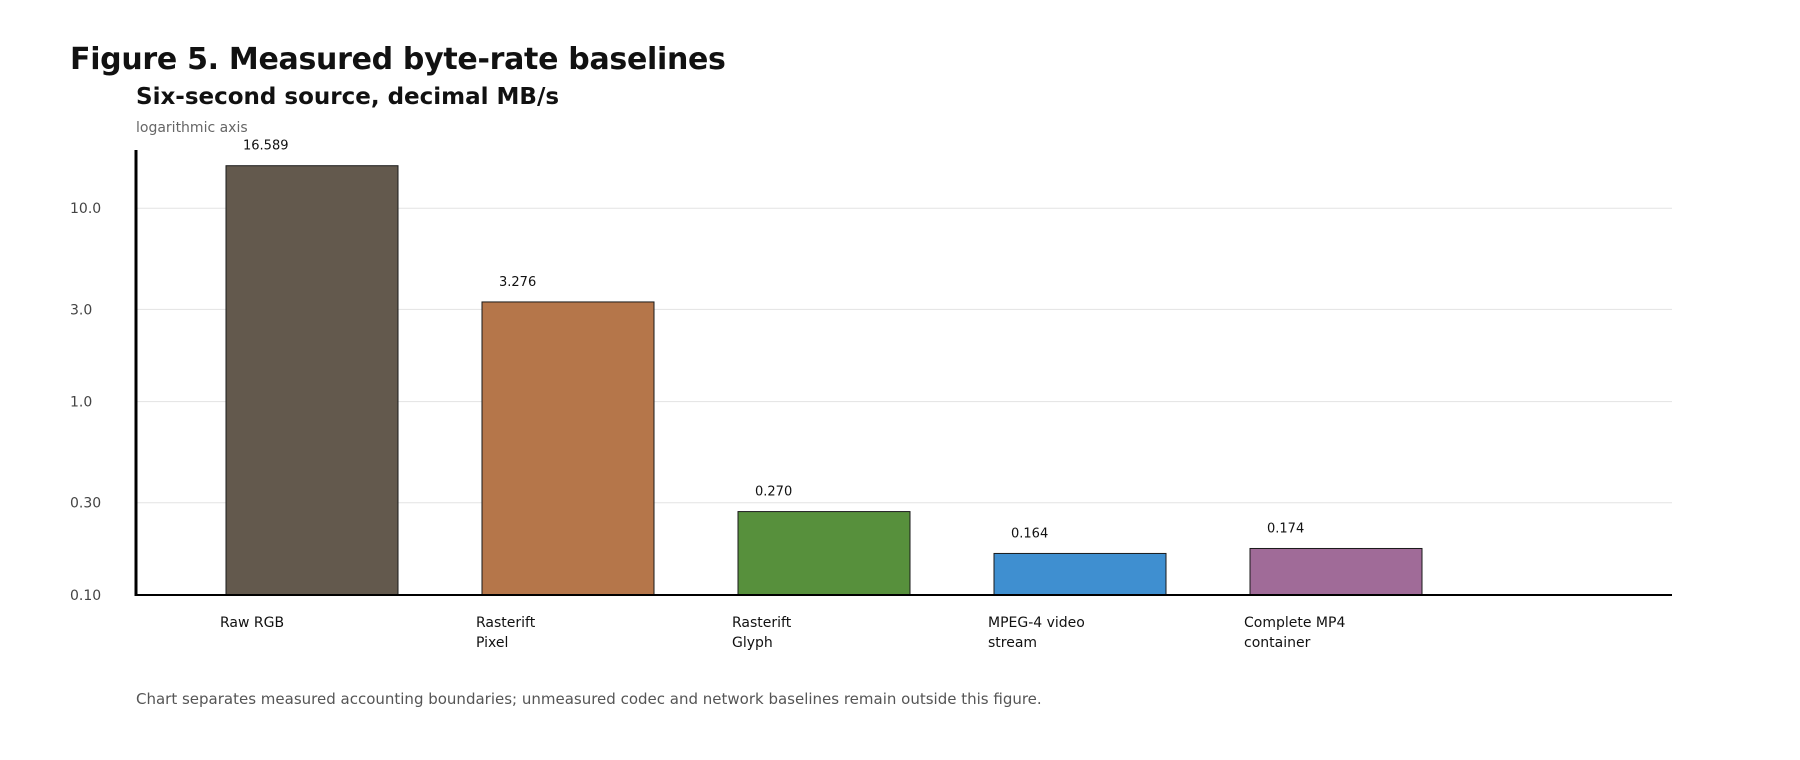  What do you see at coordinates (192, 128) in the screenshot?
I see `axis-scale-note: logarithmic axis` at bounding box center [192, 128].